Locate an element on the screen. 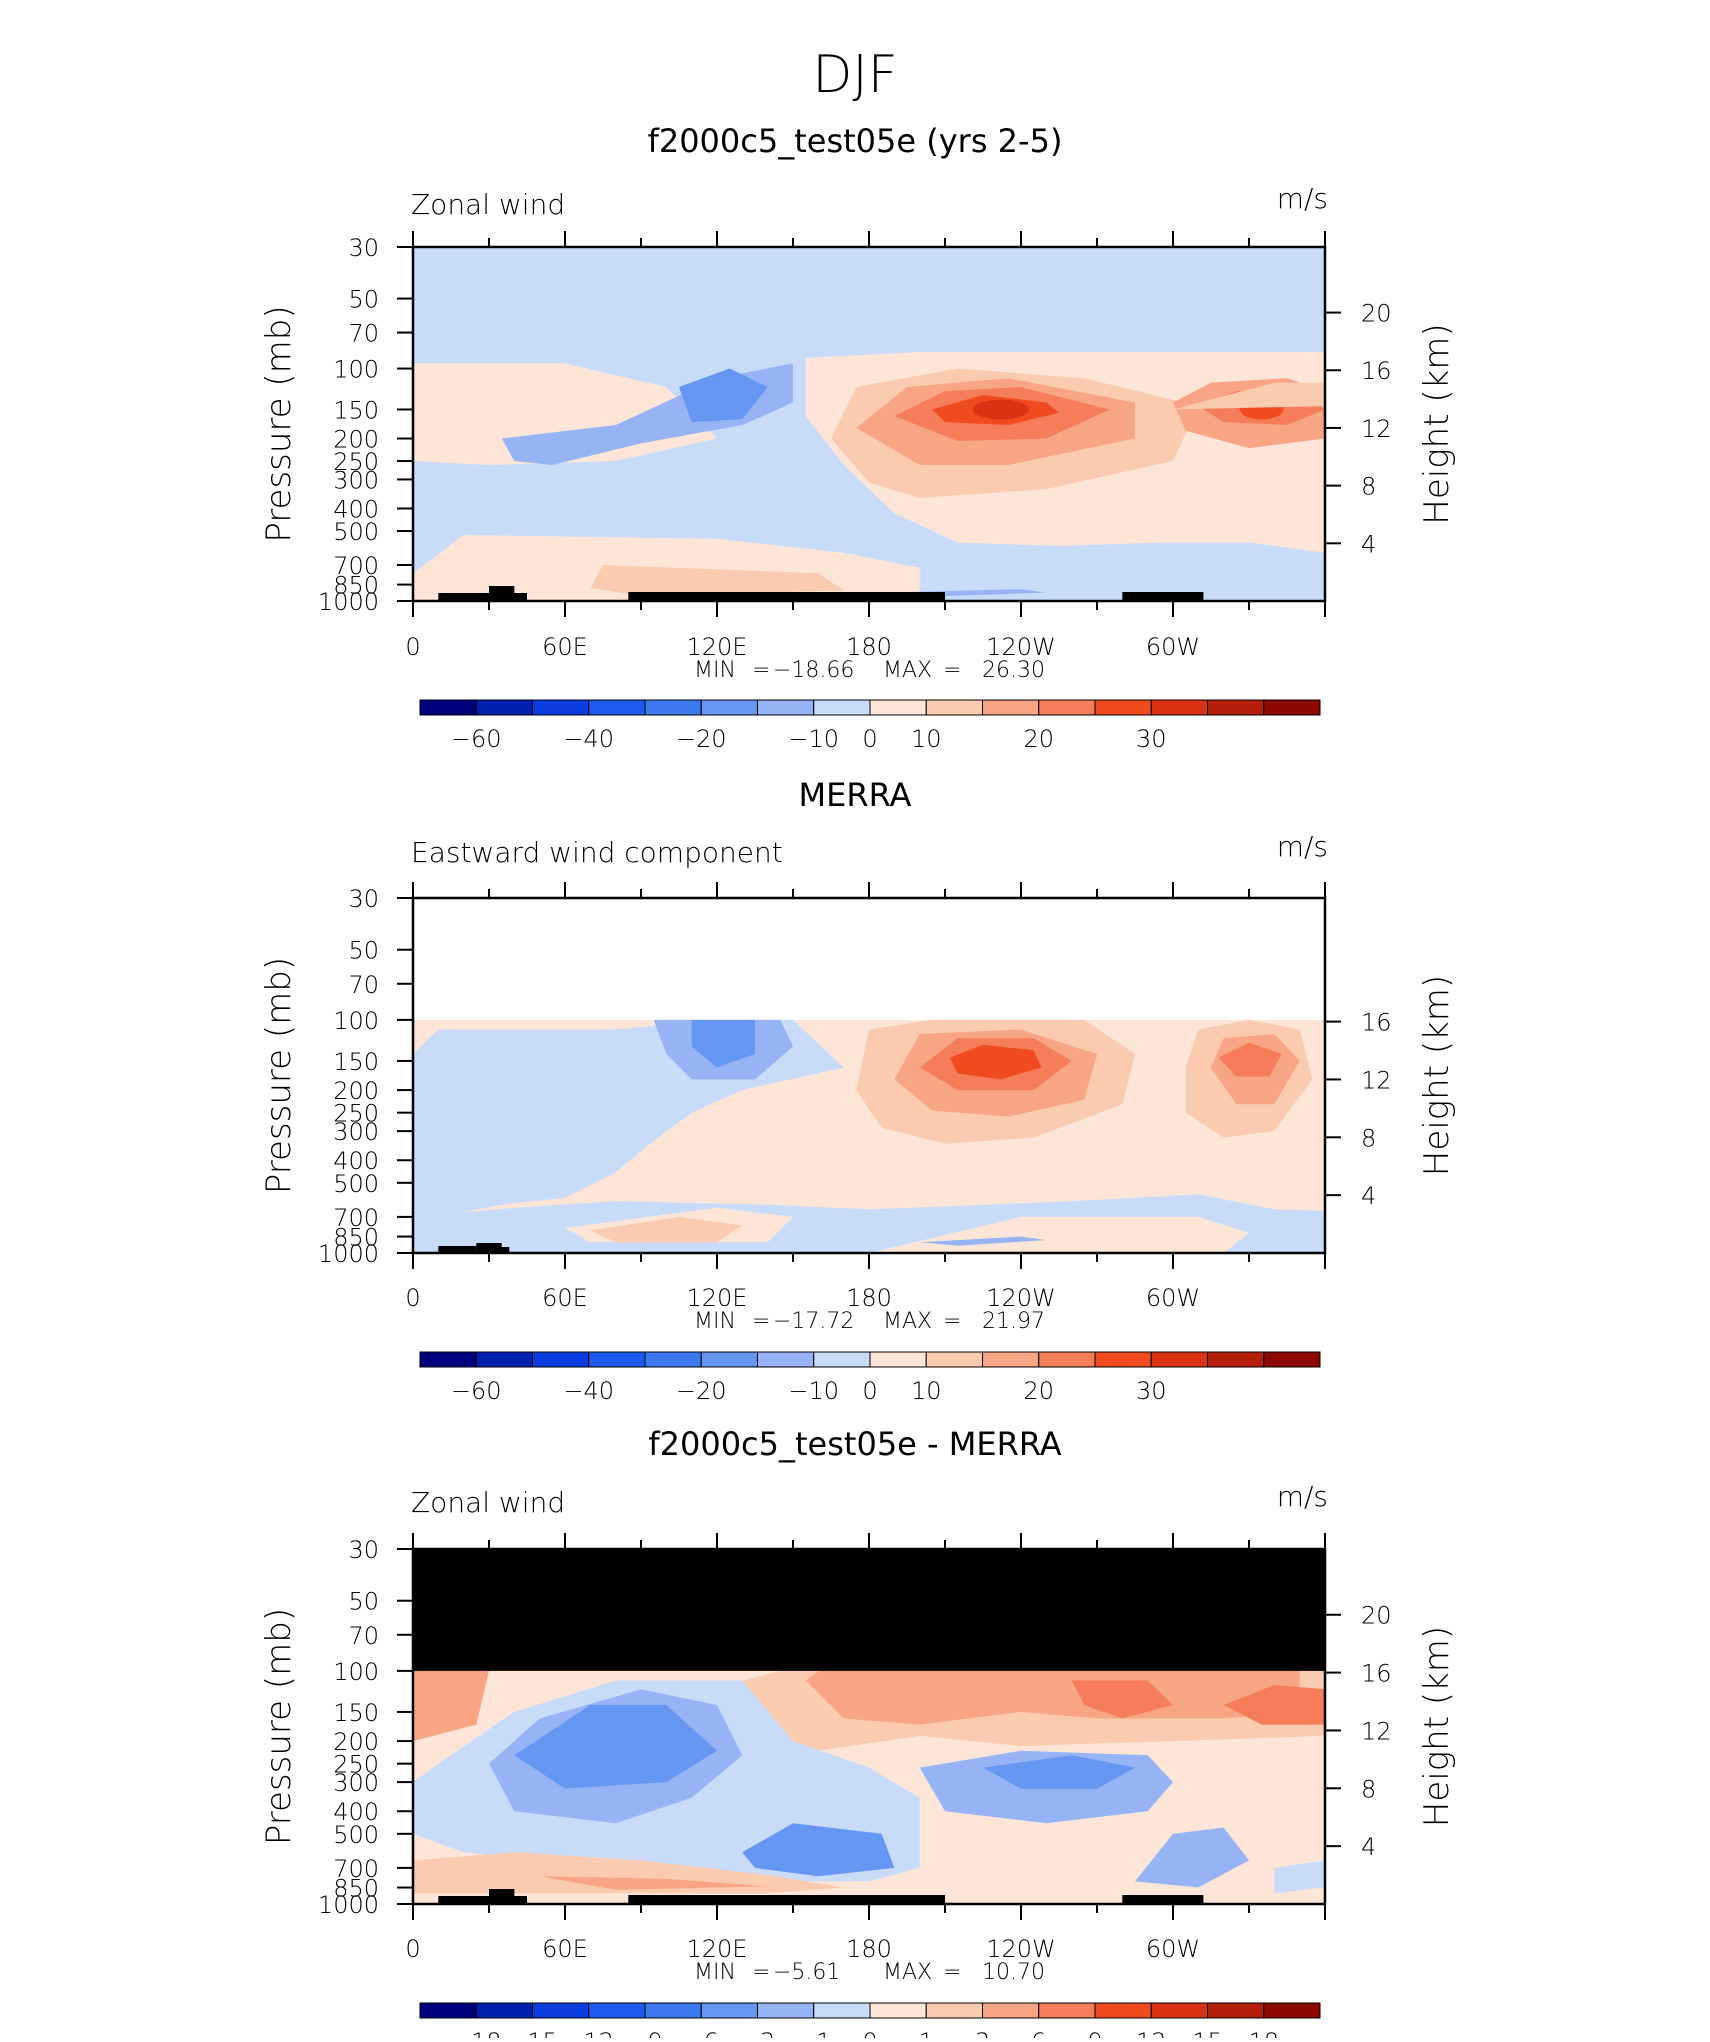 The image size is (1710, 2042). colorbar-label: 30 is located at coordinates (1151, 739).